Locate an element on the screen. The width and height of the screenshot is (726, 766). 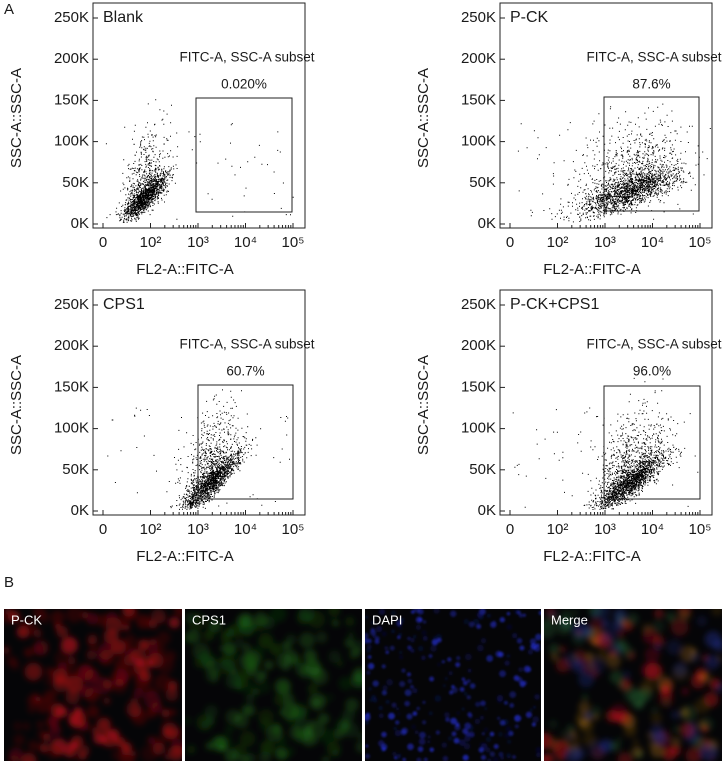
image-label: P-CK is located at coordinates (26, 619).